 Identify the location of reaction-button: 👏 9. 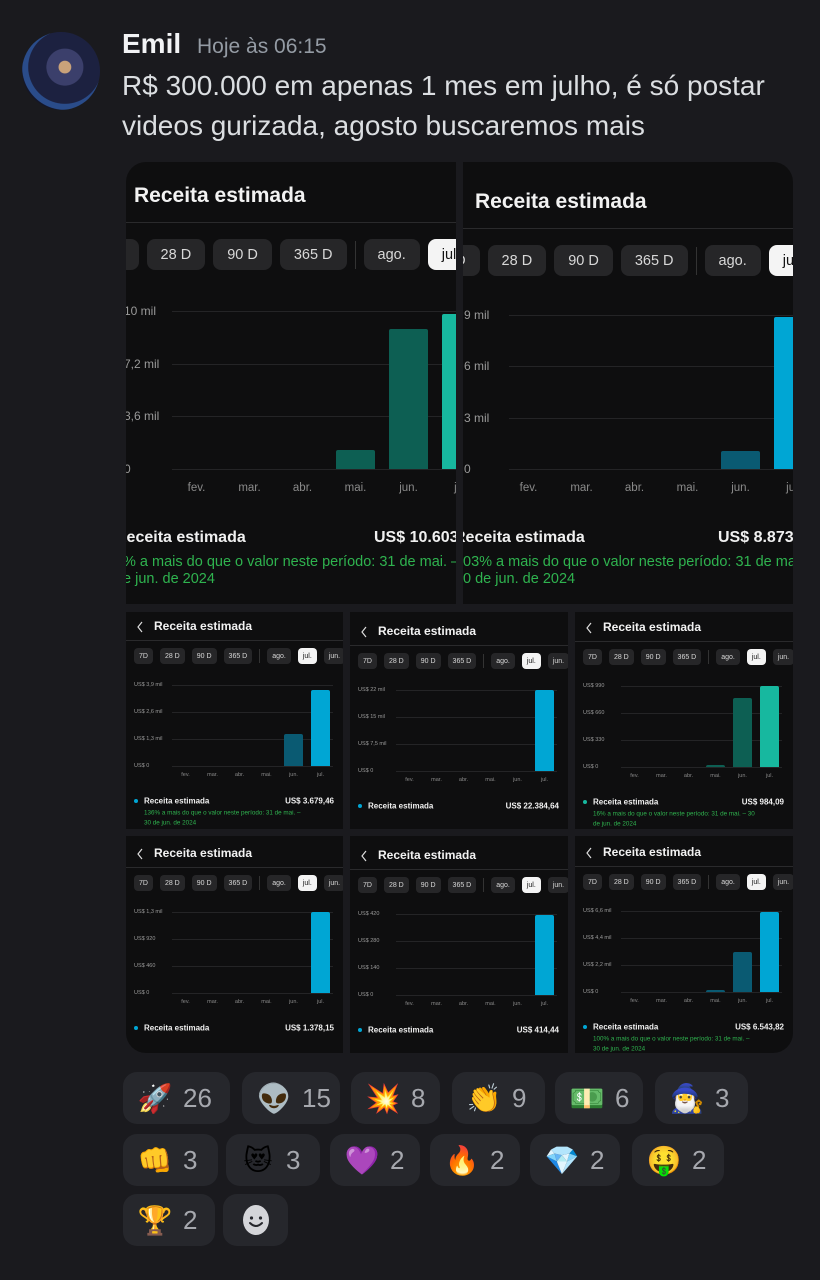
(498, 1098).